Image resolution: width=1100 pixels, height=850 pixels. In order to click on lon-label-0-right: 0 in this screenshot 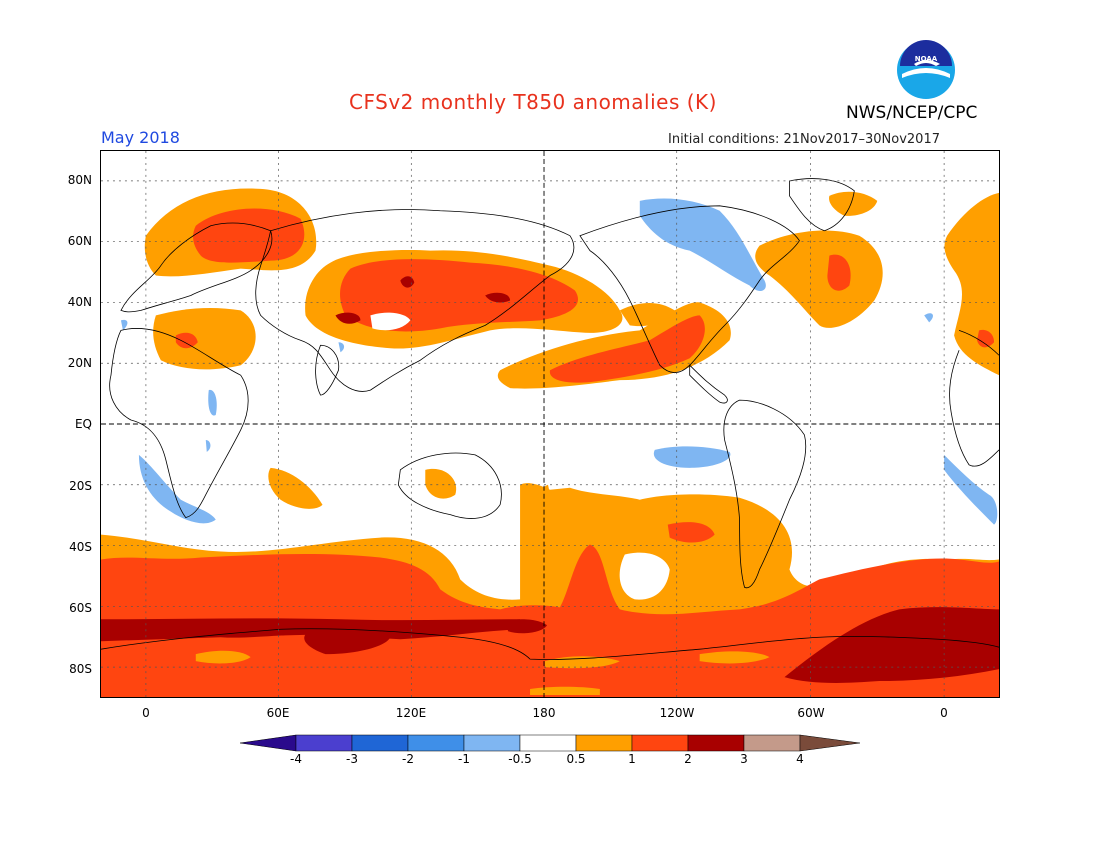, I will do `click(944, 713)`.